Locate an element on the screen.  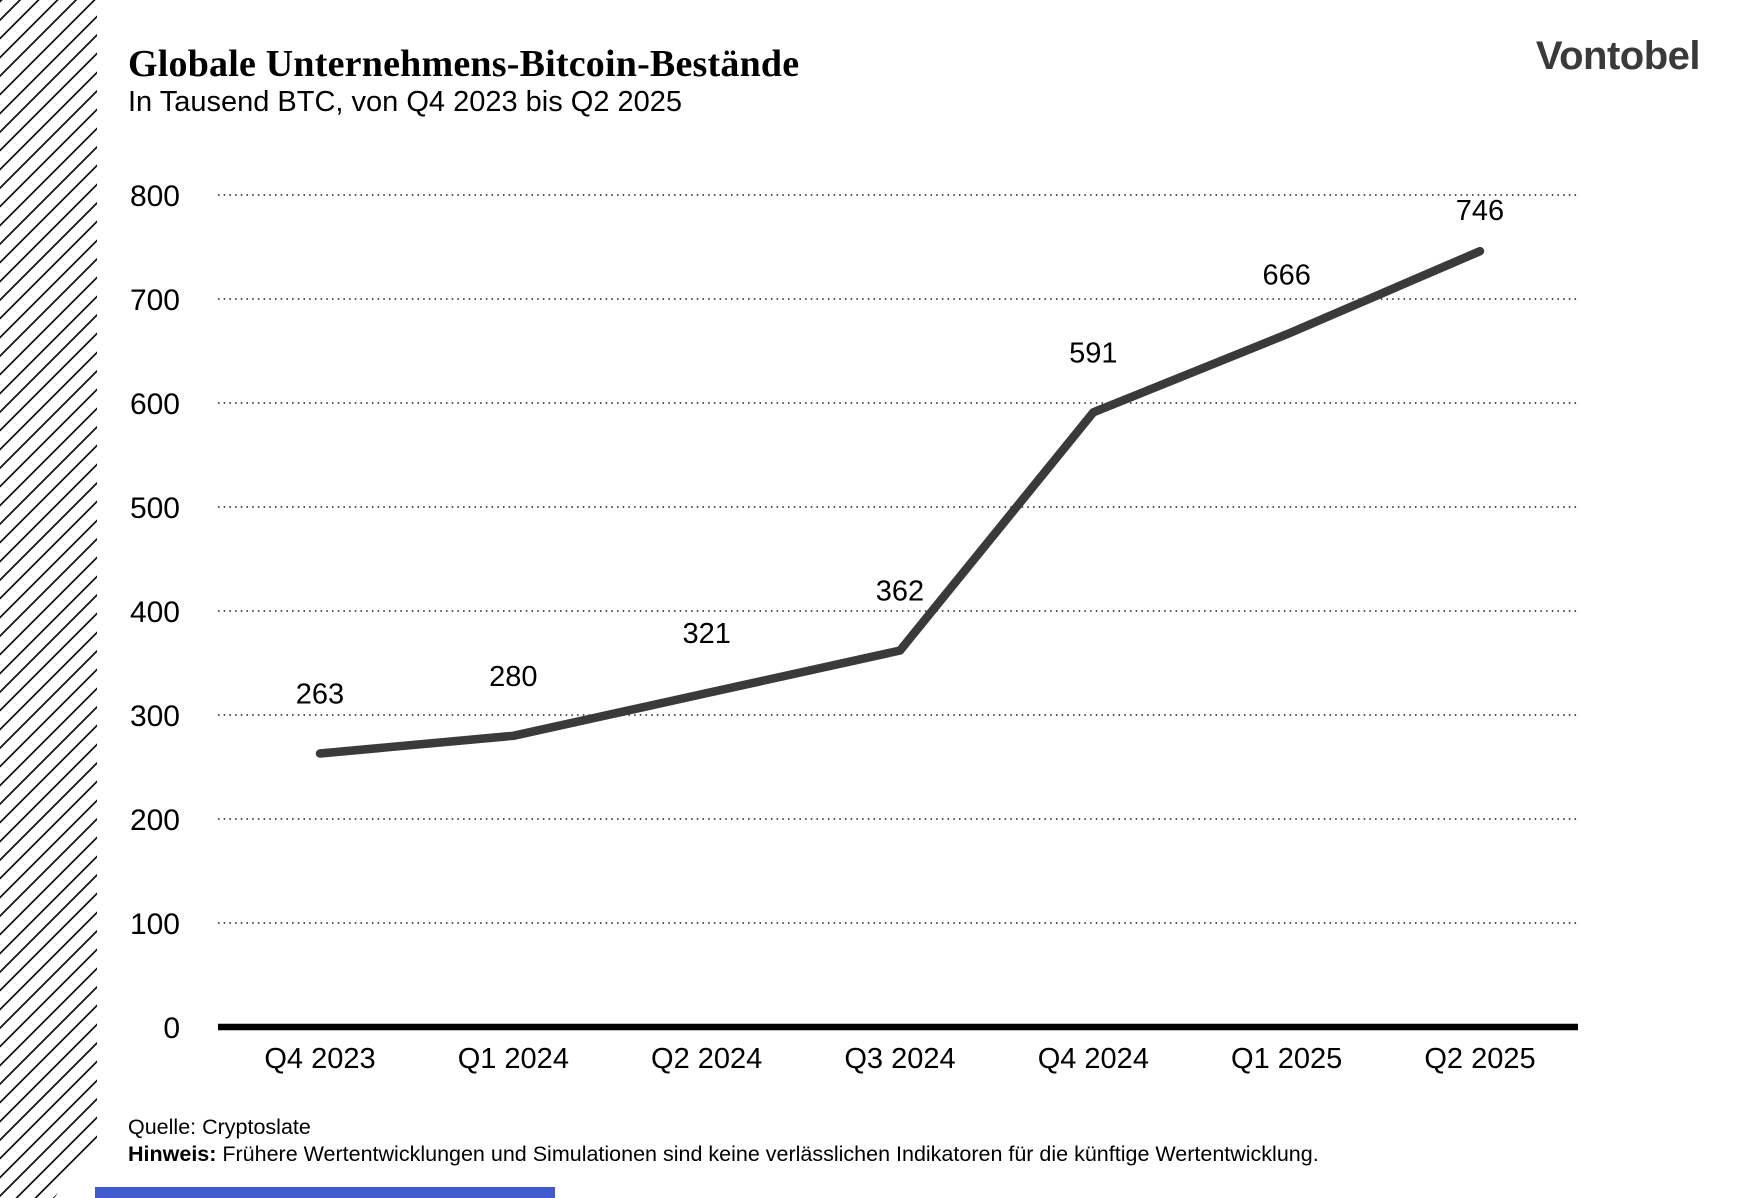
data-label-q2-2025: 746 is located at coordinates (1480, 211).